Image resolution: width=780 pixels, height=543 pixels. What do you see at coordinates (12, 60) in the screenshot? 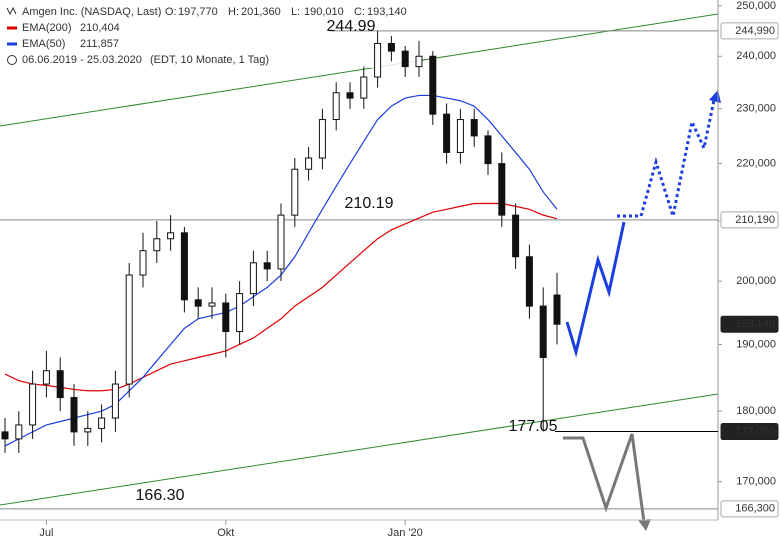
I see `clock-icon` at bounding box center [12, 60].